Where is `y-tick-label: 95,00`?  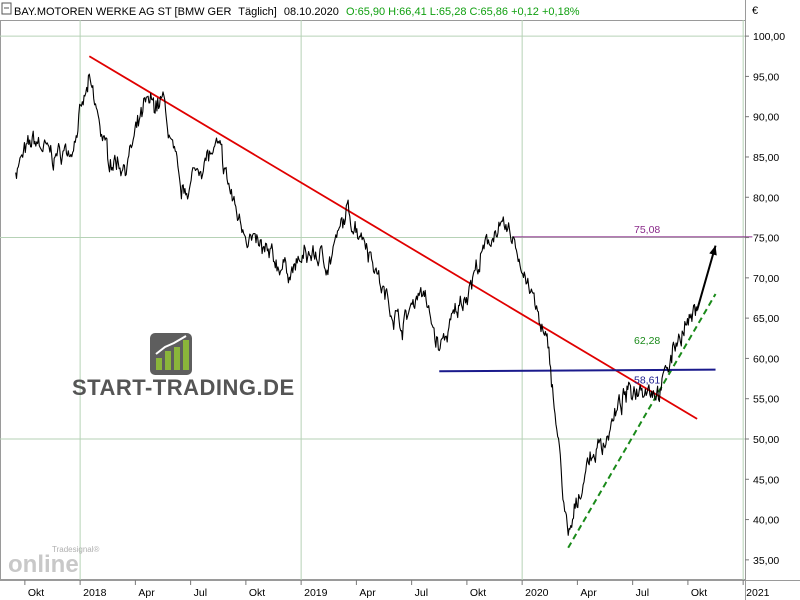
y-tick-label: 95,00 is located at coordinates (766, 77).